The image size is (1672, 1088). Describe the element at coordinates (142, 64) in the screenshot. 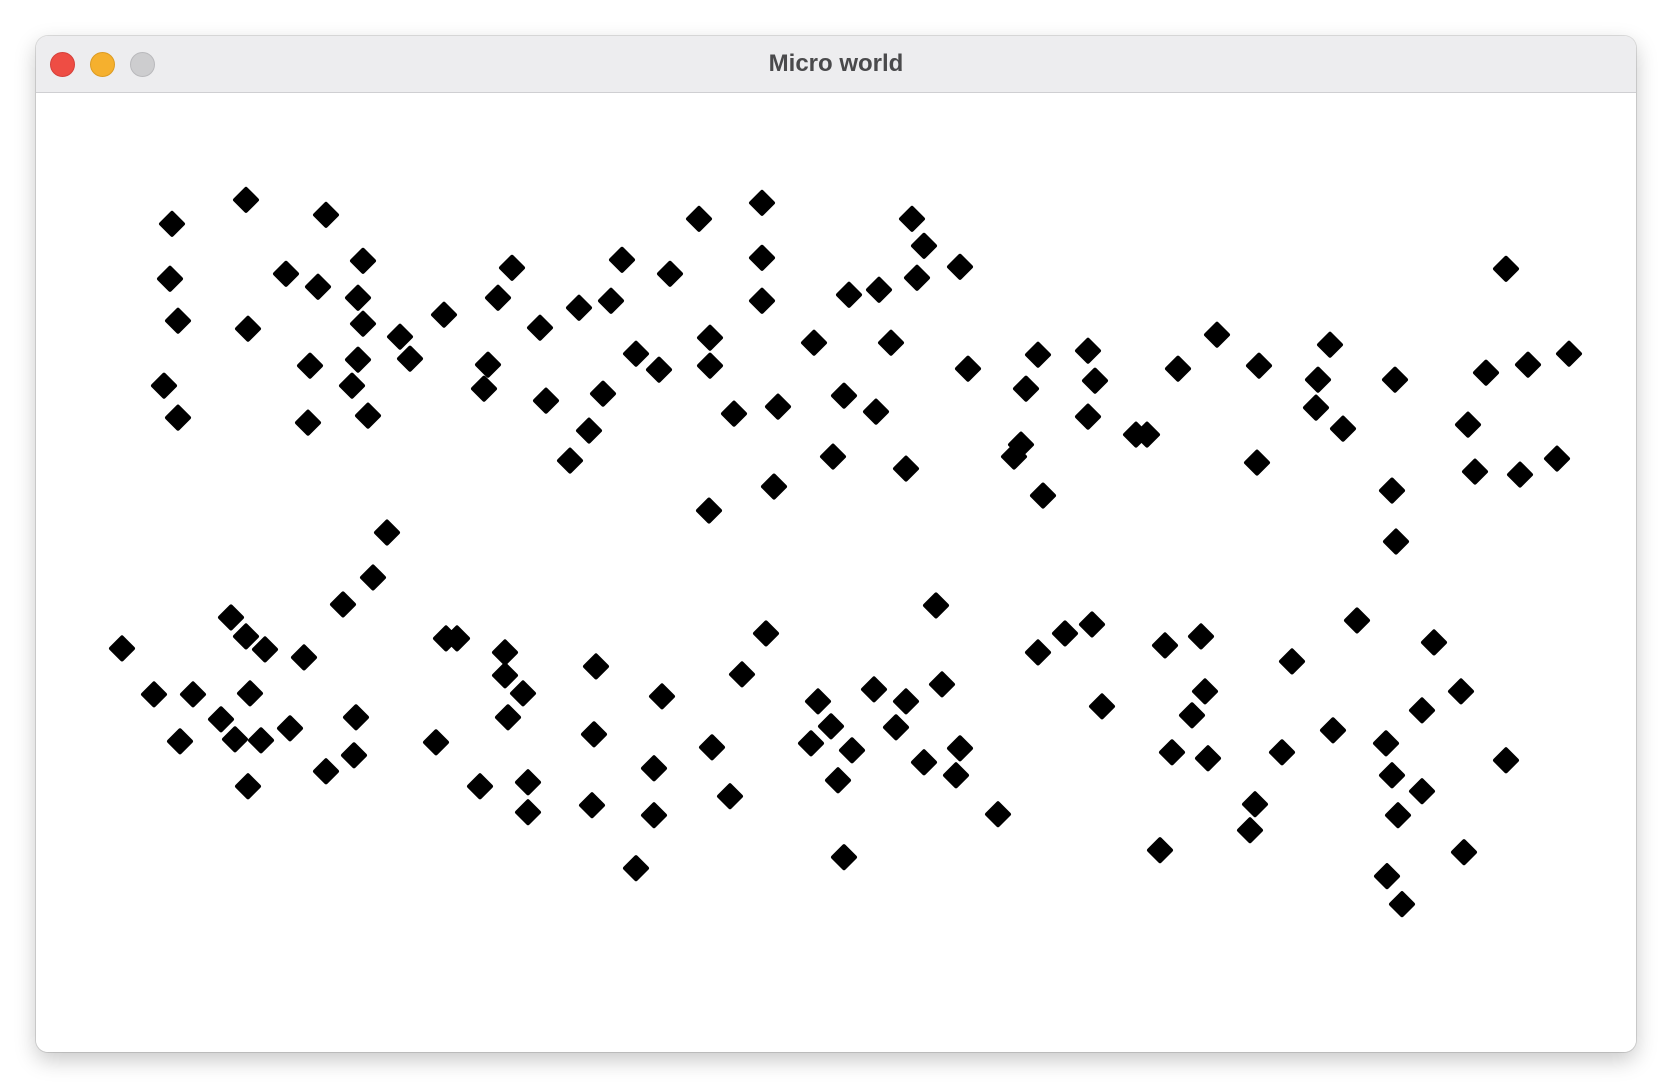

I see `zoom-button` at that location.